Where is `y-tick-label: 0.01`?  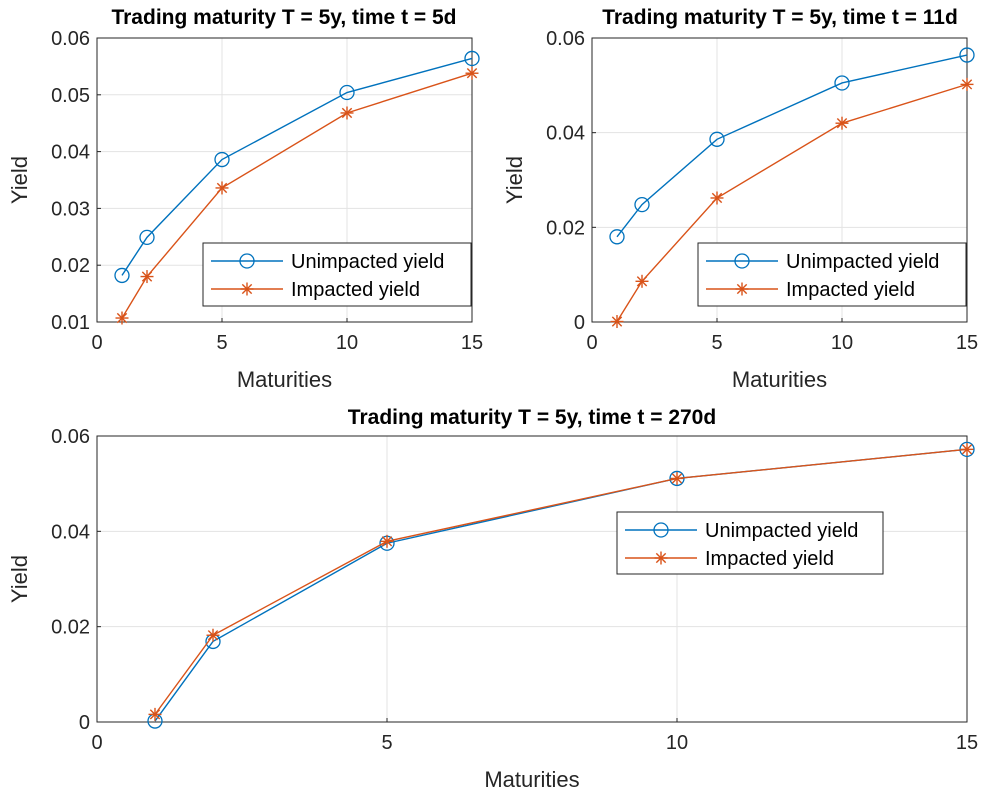 y-tick-label: 0.01 is located at coordinates (70, 323).